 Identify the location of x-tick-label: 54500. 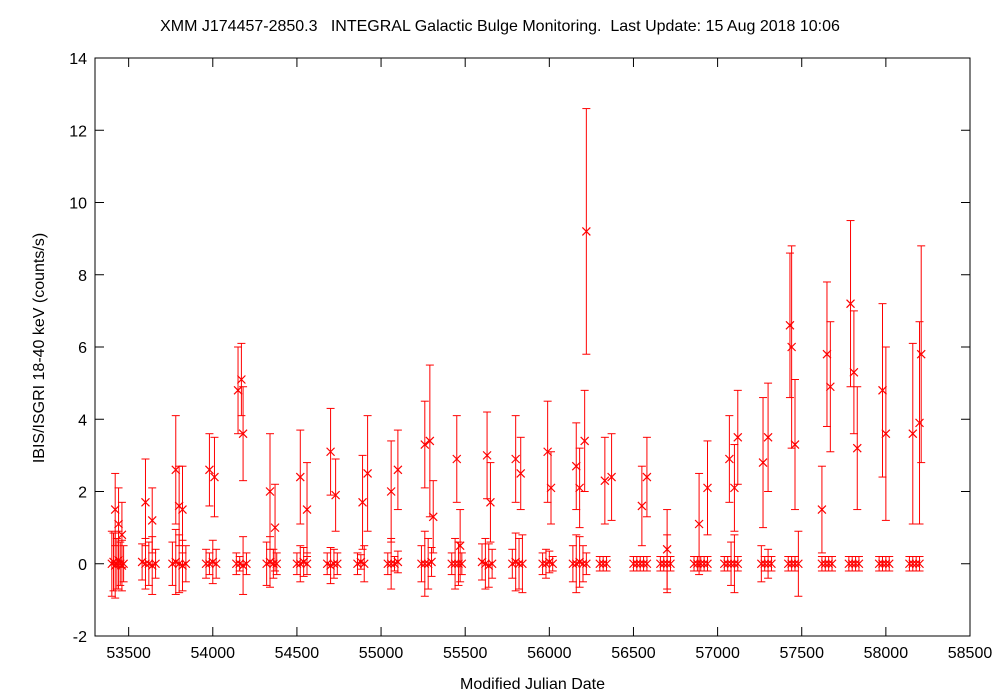
(297, 653).